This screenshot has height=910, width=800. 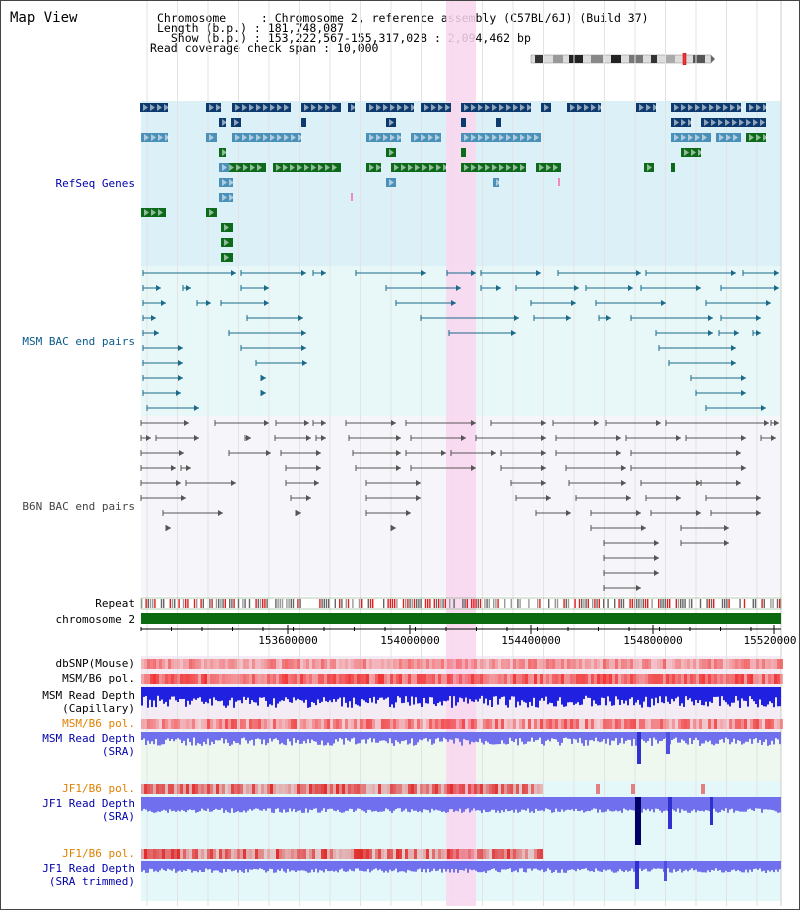 What do you see at coordinates (288, 640) in the screenshot?
I see `axis-tick-label: 153600000` at bounding box center [288, 640].